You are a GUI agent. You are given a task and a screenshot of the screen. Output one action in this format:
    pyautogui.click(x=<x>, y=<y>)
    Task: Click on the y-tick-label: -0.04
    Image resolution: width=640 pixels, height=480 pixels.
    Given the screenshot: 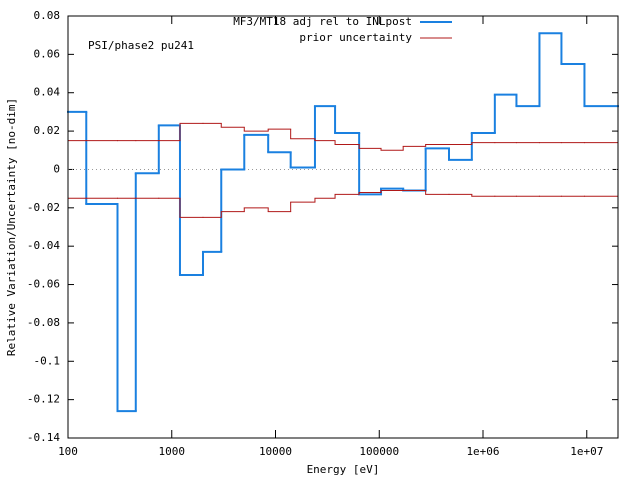 What is the action you would take?
    pyautogui.click(x=43, y=245)
    